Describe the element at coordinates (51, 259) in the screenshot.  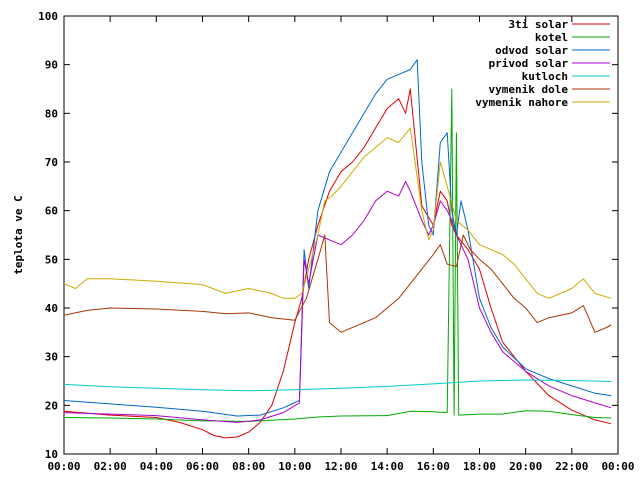
I see `y-tick-label: 50` at that location.